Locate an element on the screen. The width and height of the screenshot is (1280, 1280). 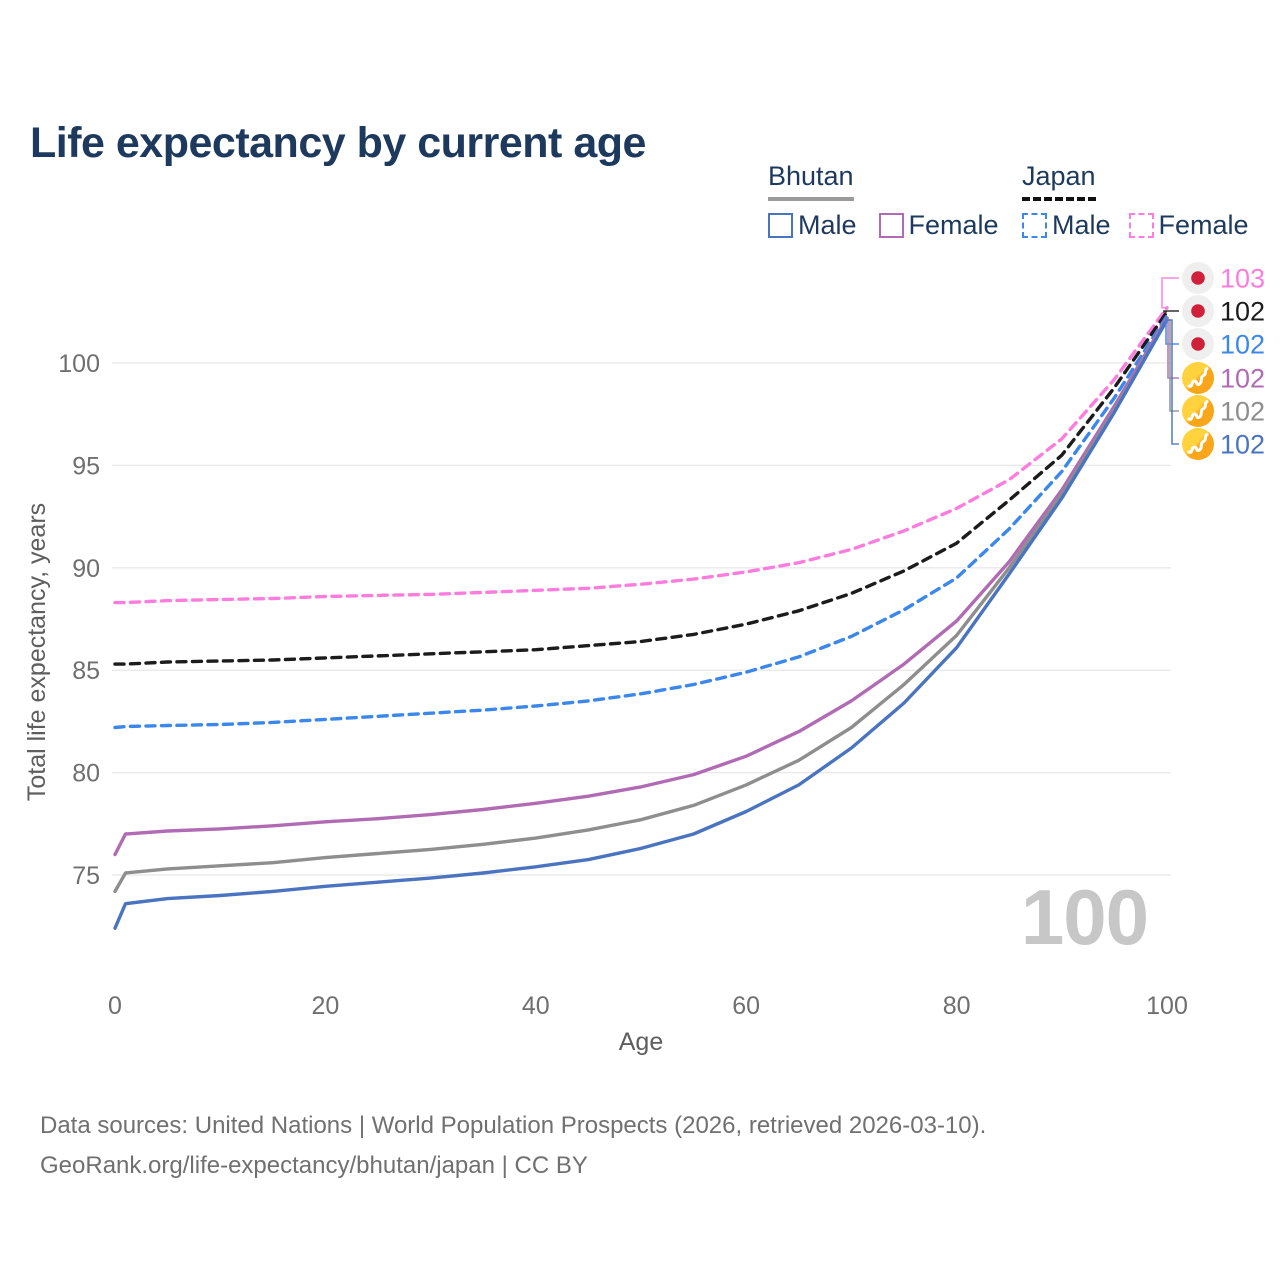
page-title: Life expectancy by current age is located at coordinates (338, 142).